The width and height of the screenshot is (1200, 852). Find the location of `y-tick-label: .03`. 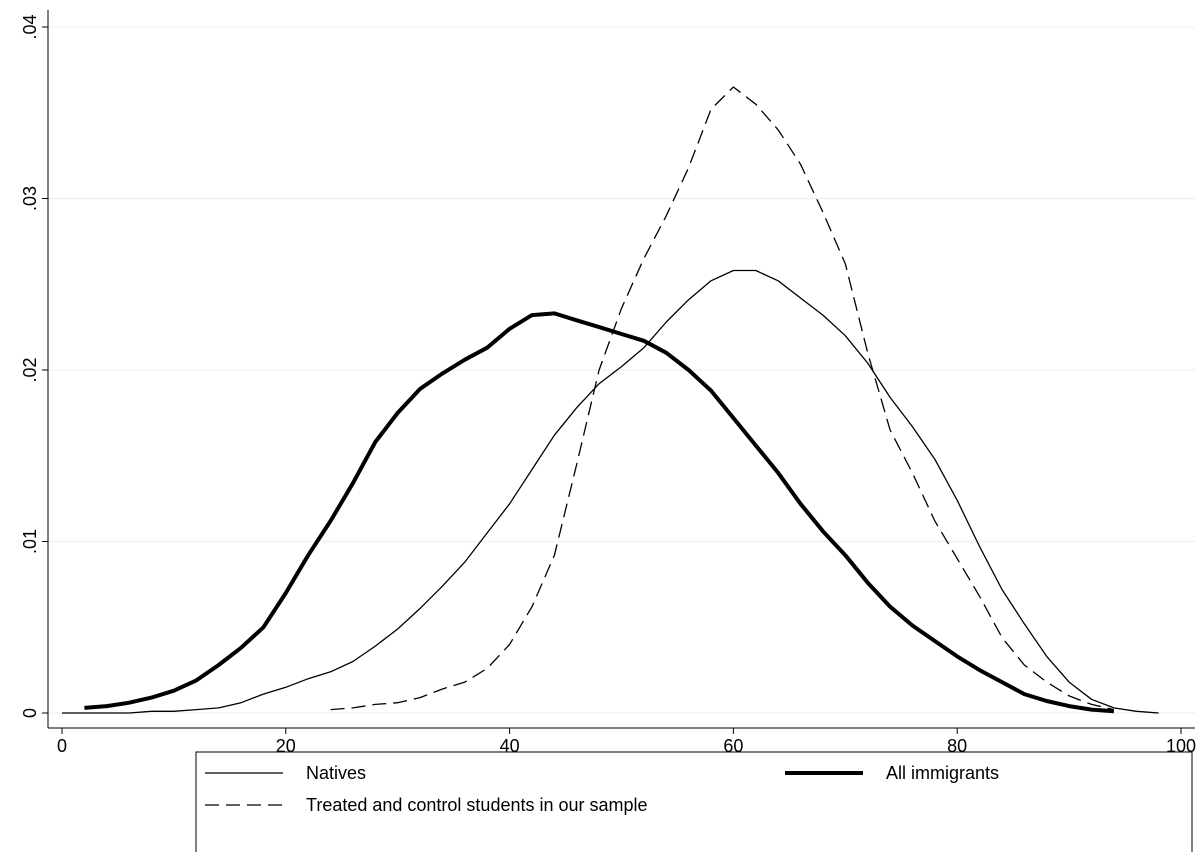

y-tick-label: .03 is located at coordinates (30, 198).